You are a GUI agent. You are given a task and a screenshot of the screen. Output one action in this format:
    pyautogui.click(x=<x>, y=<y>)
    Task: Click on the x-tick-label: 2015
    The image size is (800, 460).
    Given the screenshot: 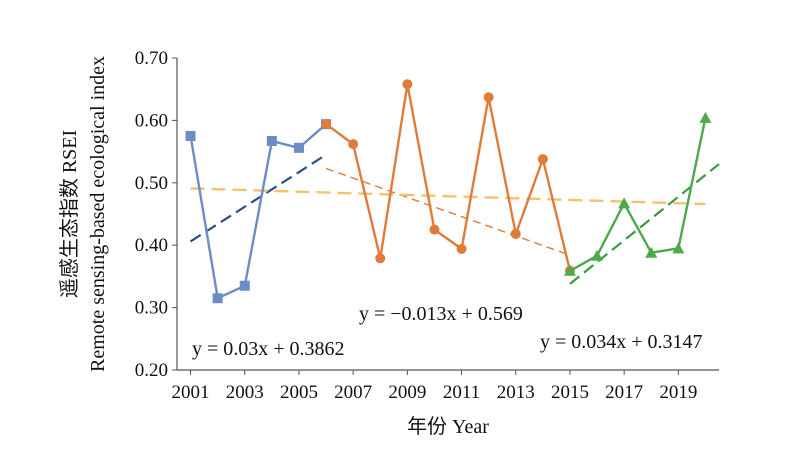 What is the action you would take?
    pyautogui.click(x=570, y=392)
    